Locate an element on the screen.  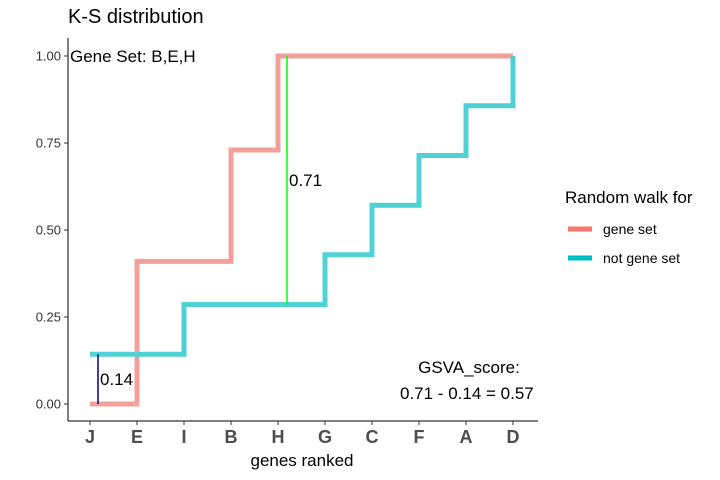
x-tick-label: G is located at coordinates (325, 437).